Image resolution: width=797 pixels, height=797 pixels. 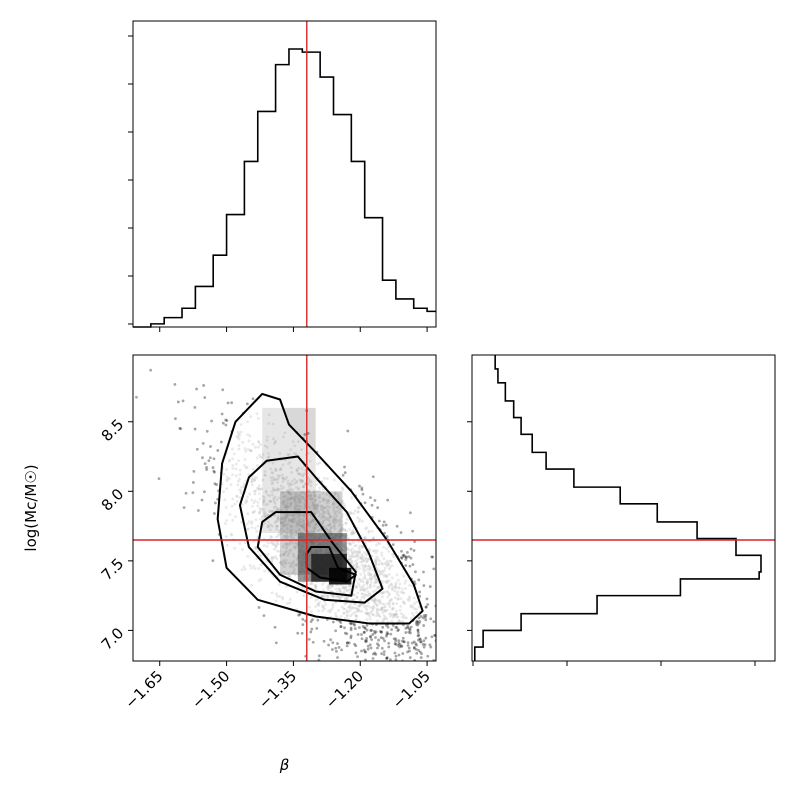 I want to click on x-tick-label: −1.65, so click(x=143, y=689).